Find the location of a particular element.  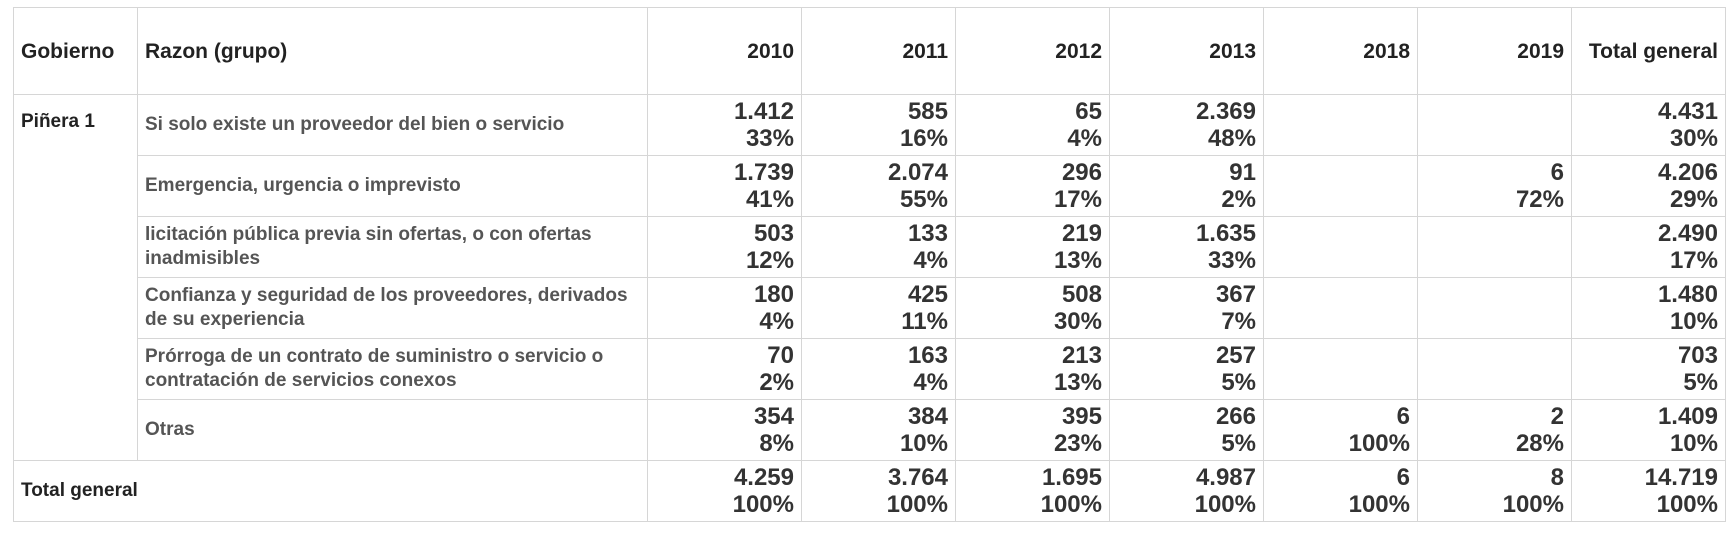

percent: 30% is located at coordinates (1693, 138).